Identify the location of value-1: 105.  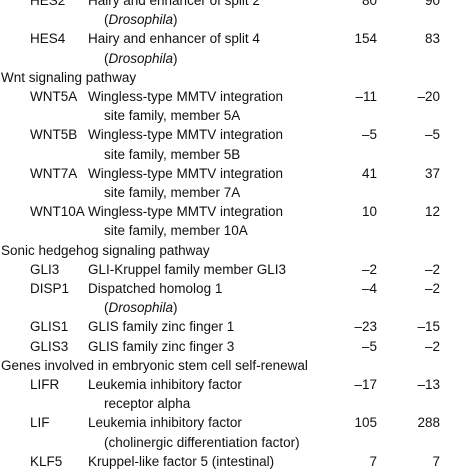
(365, 423).